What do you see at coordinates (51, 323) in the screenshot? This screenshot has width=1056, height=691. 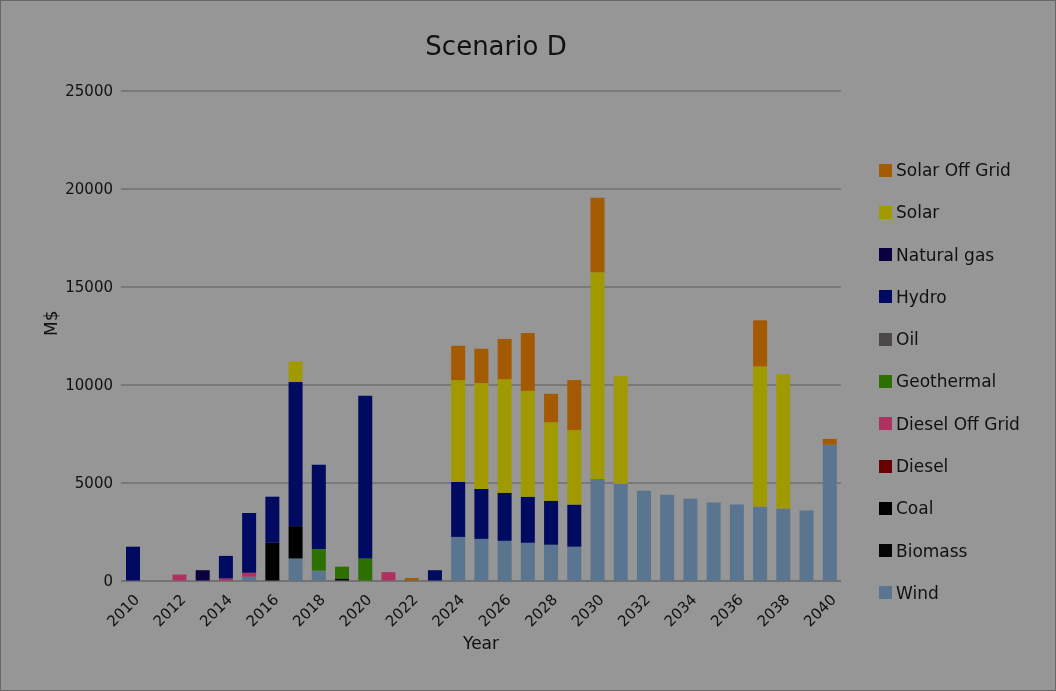 I see `y-axis-title: M$` at bounding box center [51, 323].